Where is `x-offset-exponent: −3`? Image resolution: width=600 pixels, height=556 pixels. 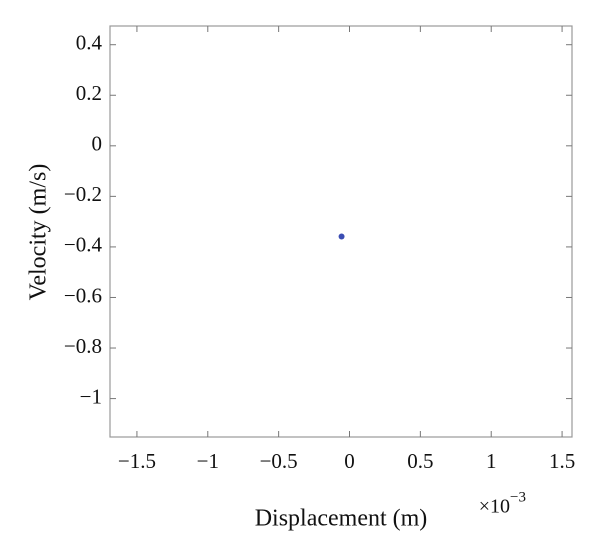
x-offset-exponent: −3 is located at coordinates (518, 497).